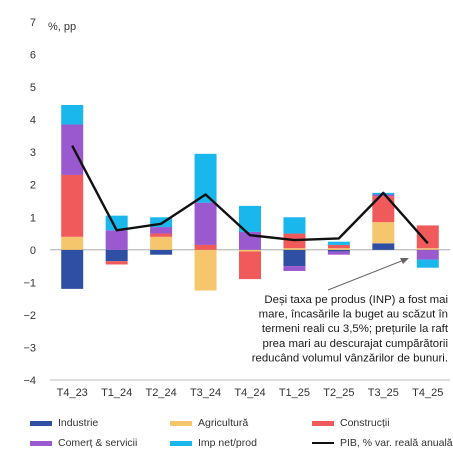 This screenshot has height=451, width=453. What do you see at coordinates (29, 381) in the screenshot?
I see `y-tick-label: −4` at bounding box center [29, 381].